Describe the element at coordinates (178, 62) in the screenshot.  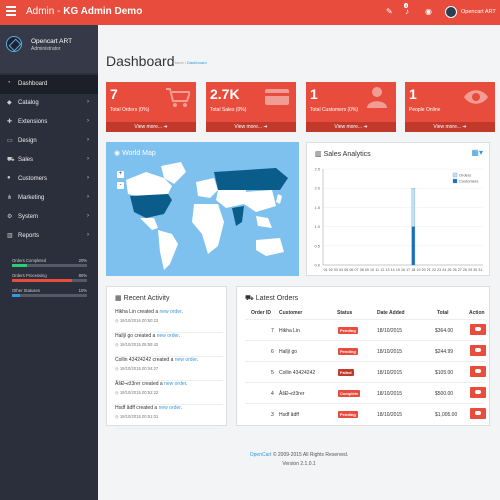
I see `breadcrumb-home: Home` at that location.